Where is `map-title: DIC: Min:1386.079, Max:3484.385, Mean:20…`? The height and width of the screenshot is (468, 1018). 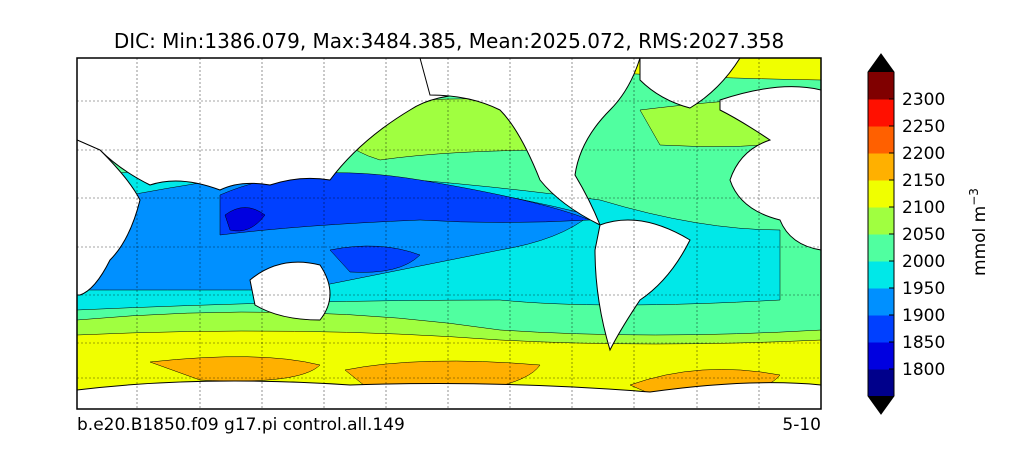
map-title: DIC: Min:1386.079, Max:3484.385, Mean:20… is located at coordinates (449, 41).